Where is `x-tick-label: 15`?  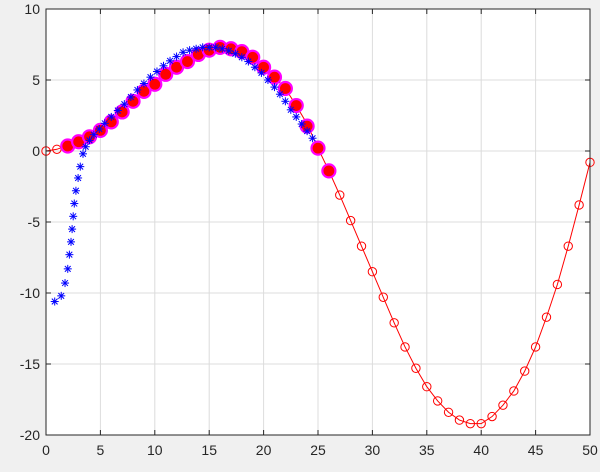 x-tick-label: 15 is located at coordinates (209, 450).